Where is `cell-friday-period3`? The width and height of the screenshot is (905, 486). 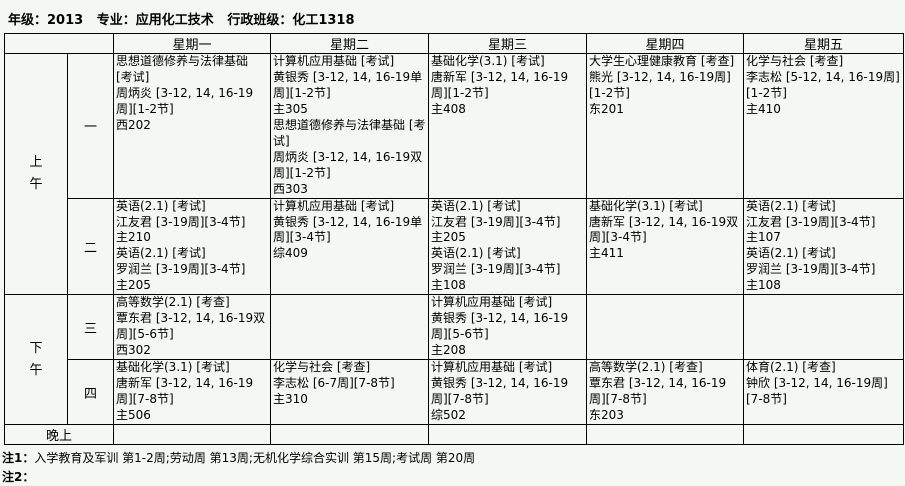
cell-friday-period3 is located at coordinates (823, 327).